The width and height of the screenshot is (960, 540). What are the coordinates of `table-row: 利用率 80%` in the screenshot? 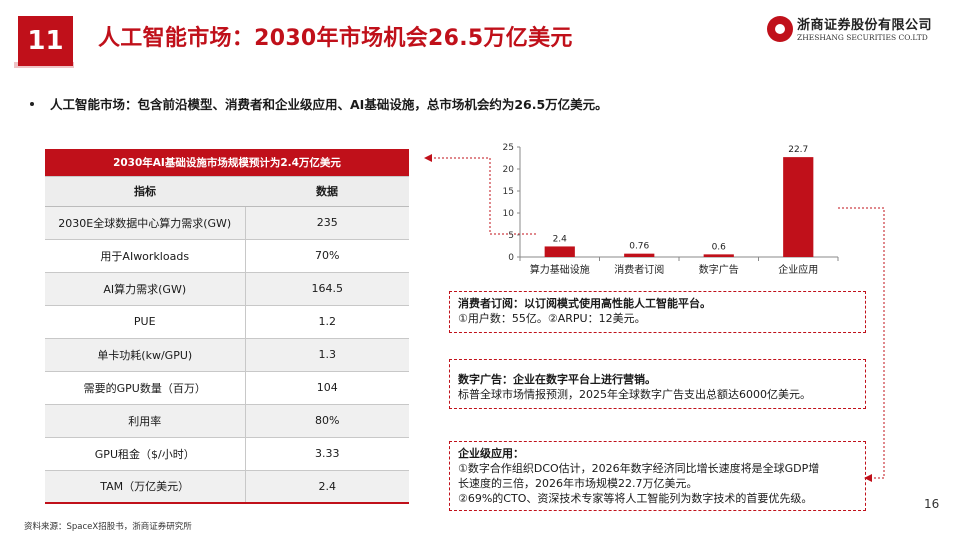 It's located at (227, 421).